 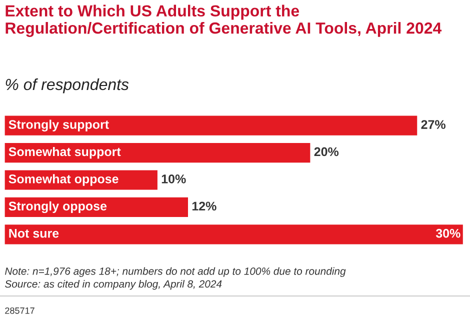 I want to click on y-tick-label: Somewhat oppose, so click(x=63, y=180).